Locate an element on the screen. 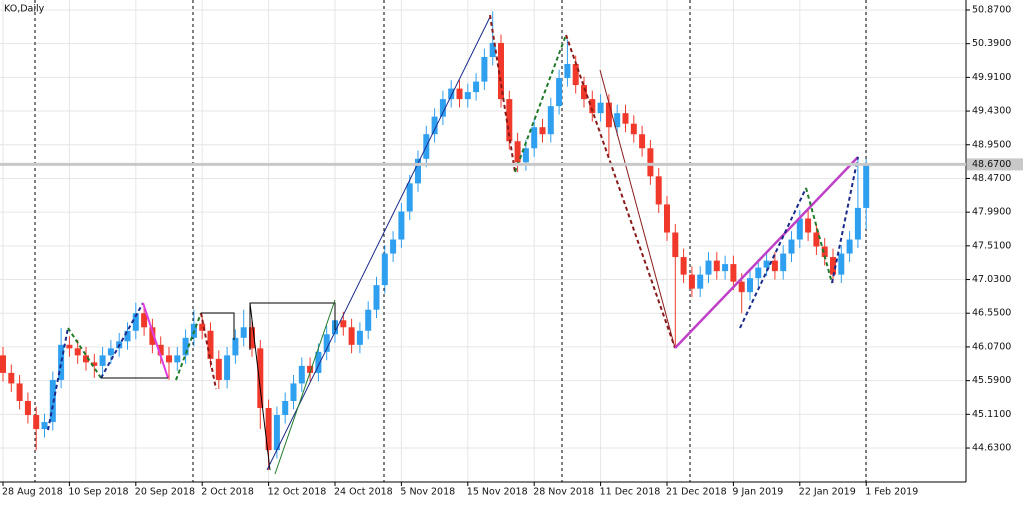  y-tick-label: 44.6300 is located at coordinates (991, 448).